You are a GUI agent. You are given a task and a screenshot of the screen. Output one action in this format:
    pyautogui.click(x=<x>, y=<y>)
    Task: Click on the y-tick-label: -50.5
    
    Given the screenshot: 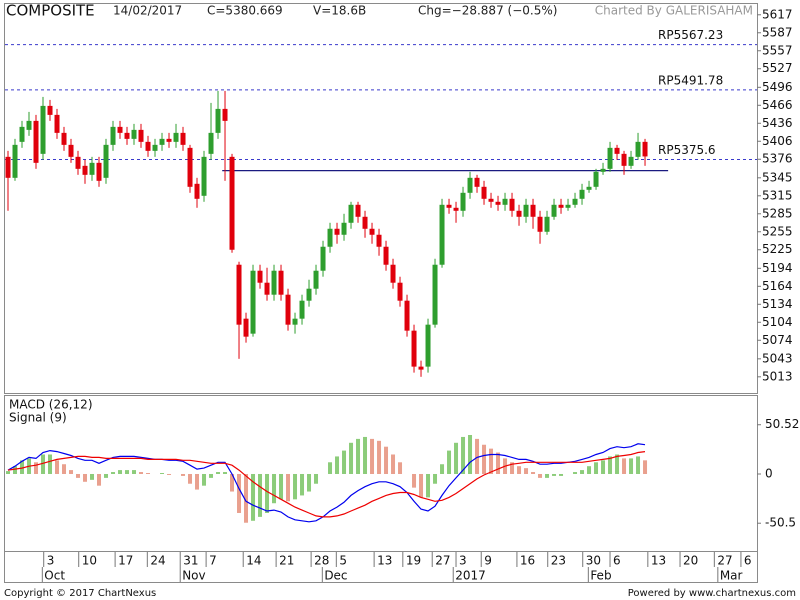 What is the action you would take?
    pyautogui.click(x=780, y=523)
    